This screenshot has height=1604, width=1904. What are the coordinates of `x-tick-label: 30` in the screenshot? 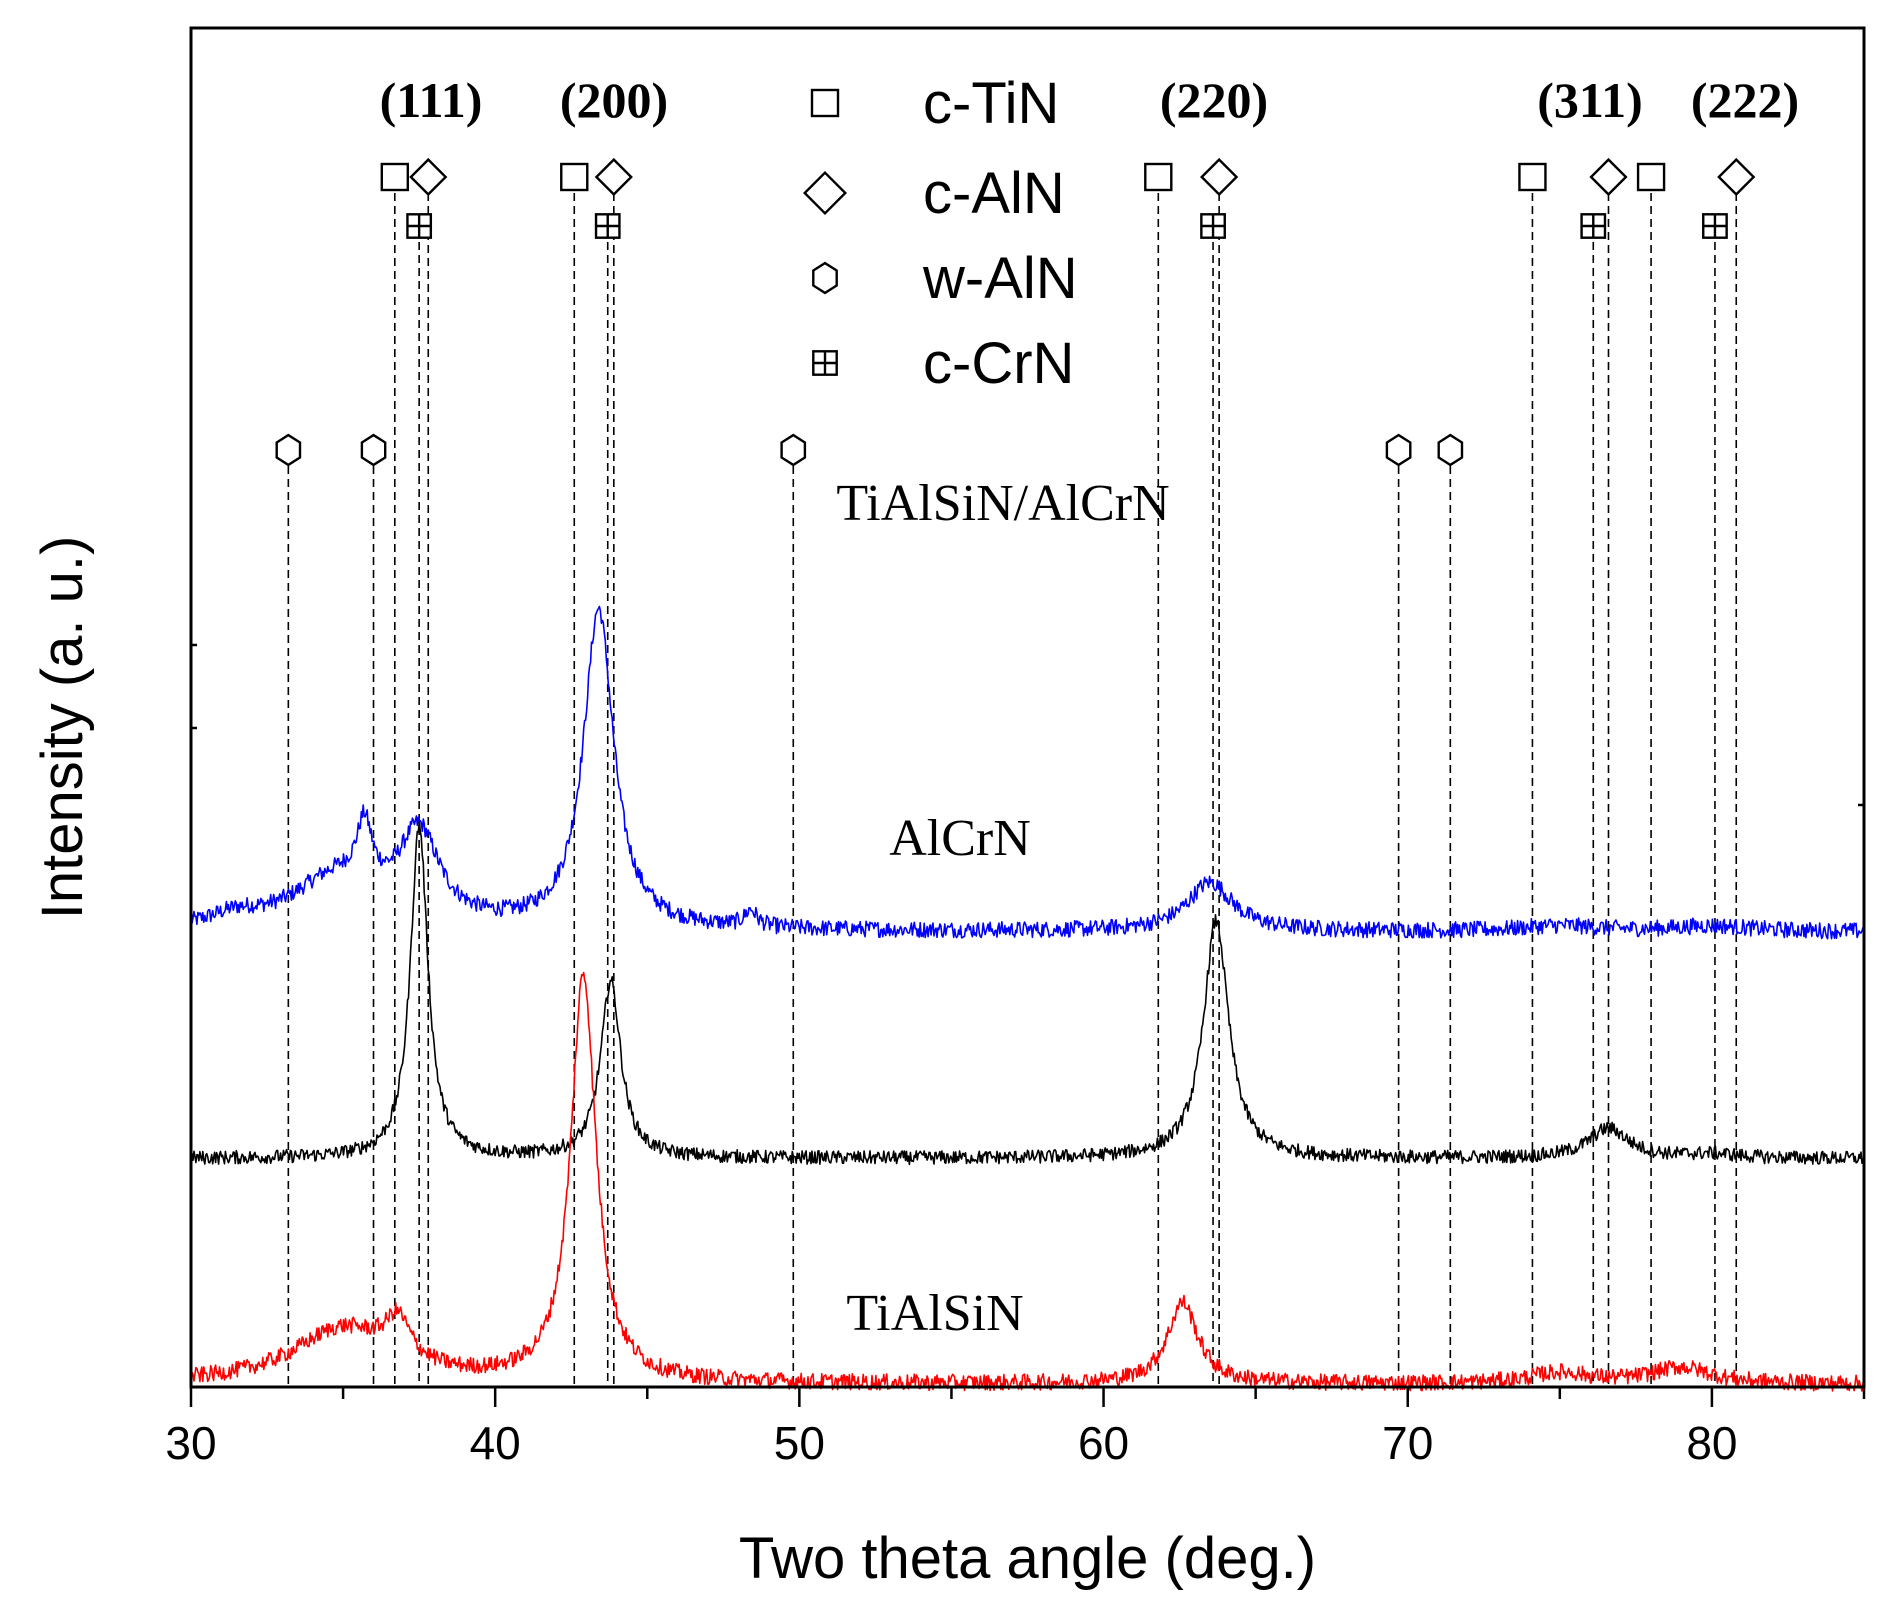 It's located at (190, 1443).